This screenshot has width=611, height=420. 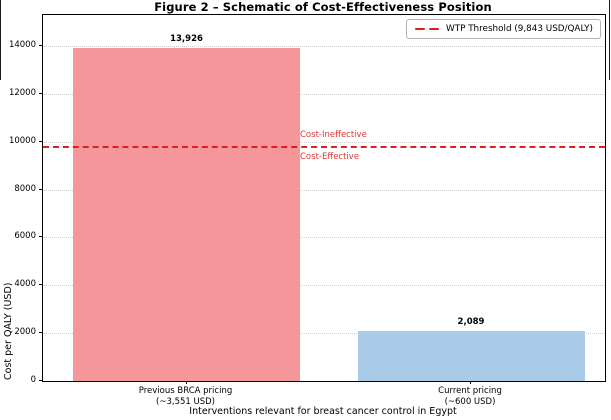 I want to click on x-tick-label-current-pricing: Current pricing (~600 USD), so click(x=470, y=397).